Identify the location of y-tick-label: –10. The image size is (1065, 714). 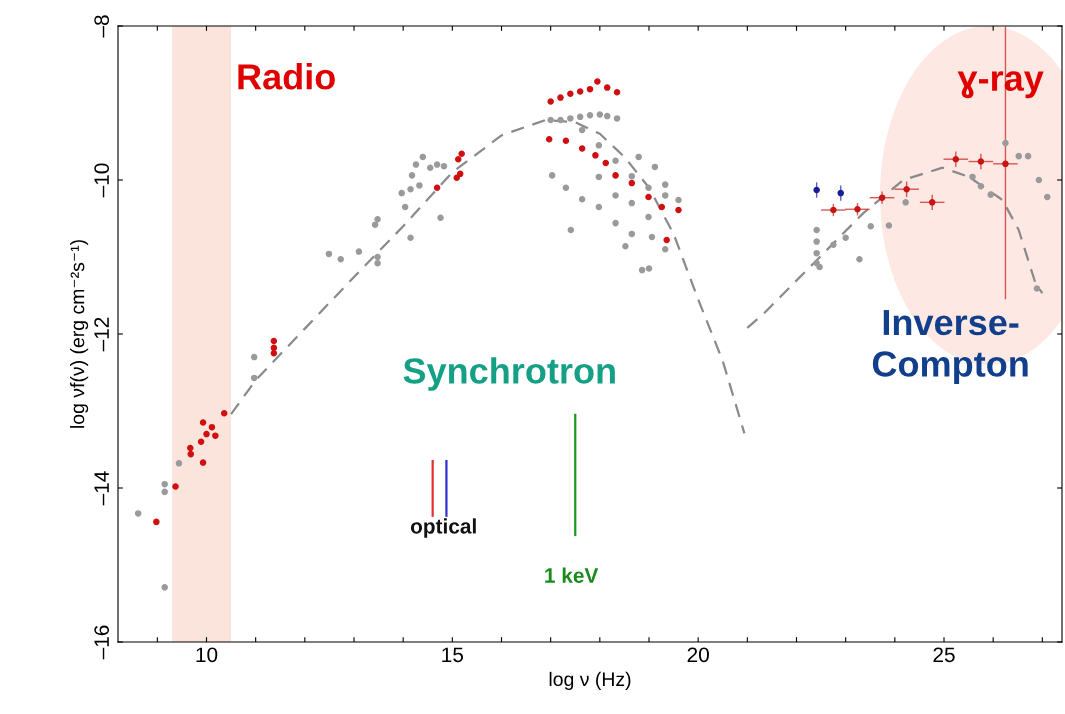
(102, 180).